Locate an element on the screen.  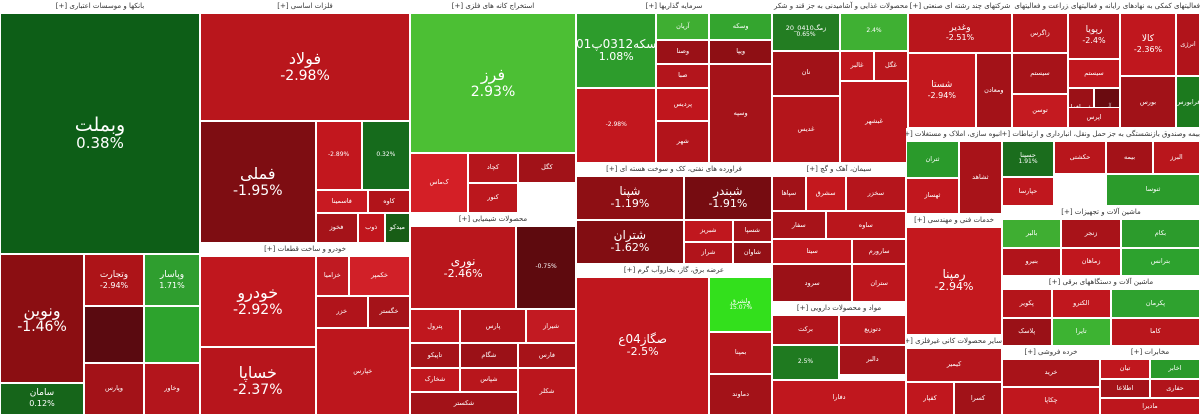
stock-tile: دماوند is located at coordinates (740, 394).